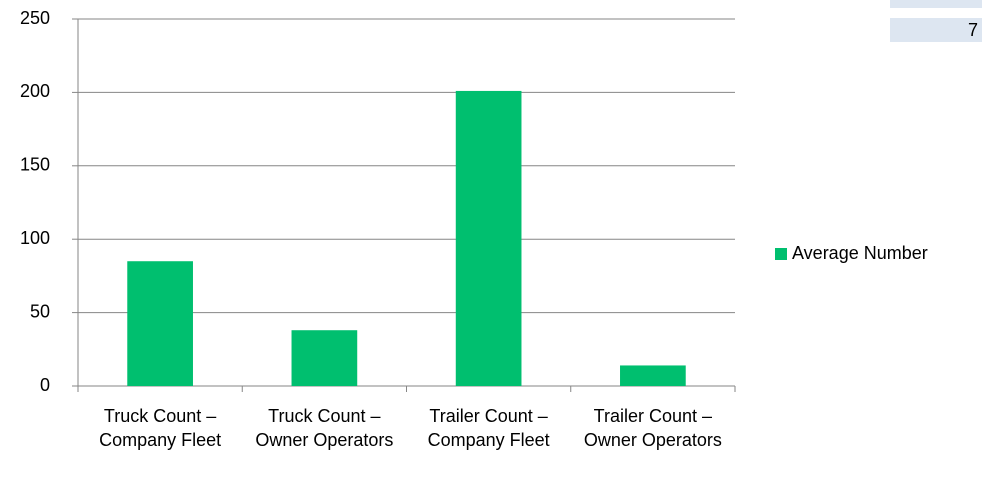  Describe the element at coordinates (781, 254) in the screenshot. I see `legend-swatch` at that location.